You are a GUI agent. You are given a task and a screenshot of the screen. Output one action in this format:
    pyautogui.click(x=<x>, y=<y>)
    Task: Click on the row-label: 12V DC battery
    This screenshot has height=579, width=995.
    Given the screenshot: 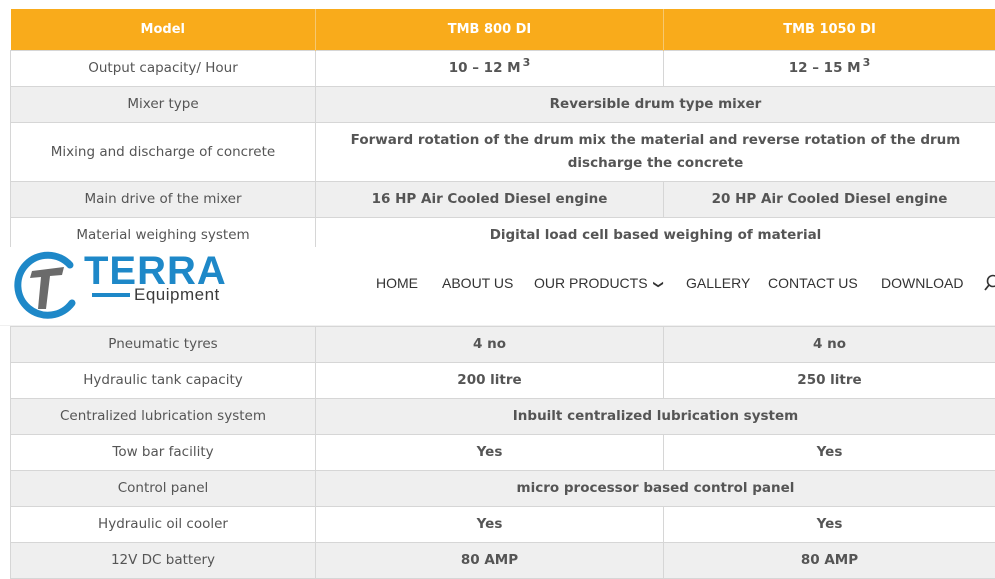 What is the action you would take?
    pyautogui.click(x=163, y=561)
    